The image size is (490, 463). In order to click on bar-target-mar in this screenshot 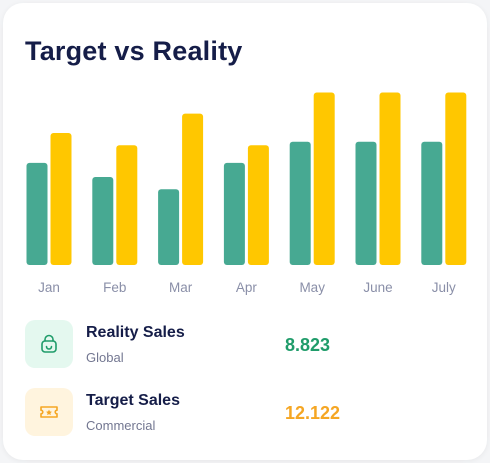, I will do `click(193, 189)`.